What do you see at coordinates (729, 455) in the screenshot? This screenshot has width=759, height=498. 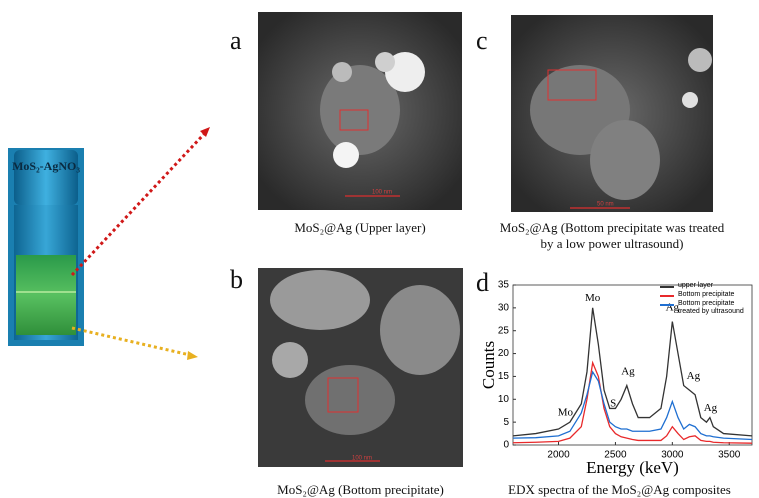 I see `x-tick-label: 3500` at bounding box center [729, 455].